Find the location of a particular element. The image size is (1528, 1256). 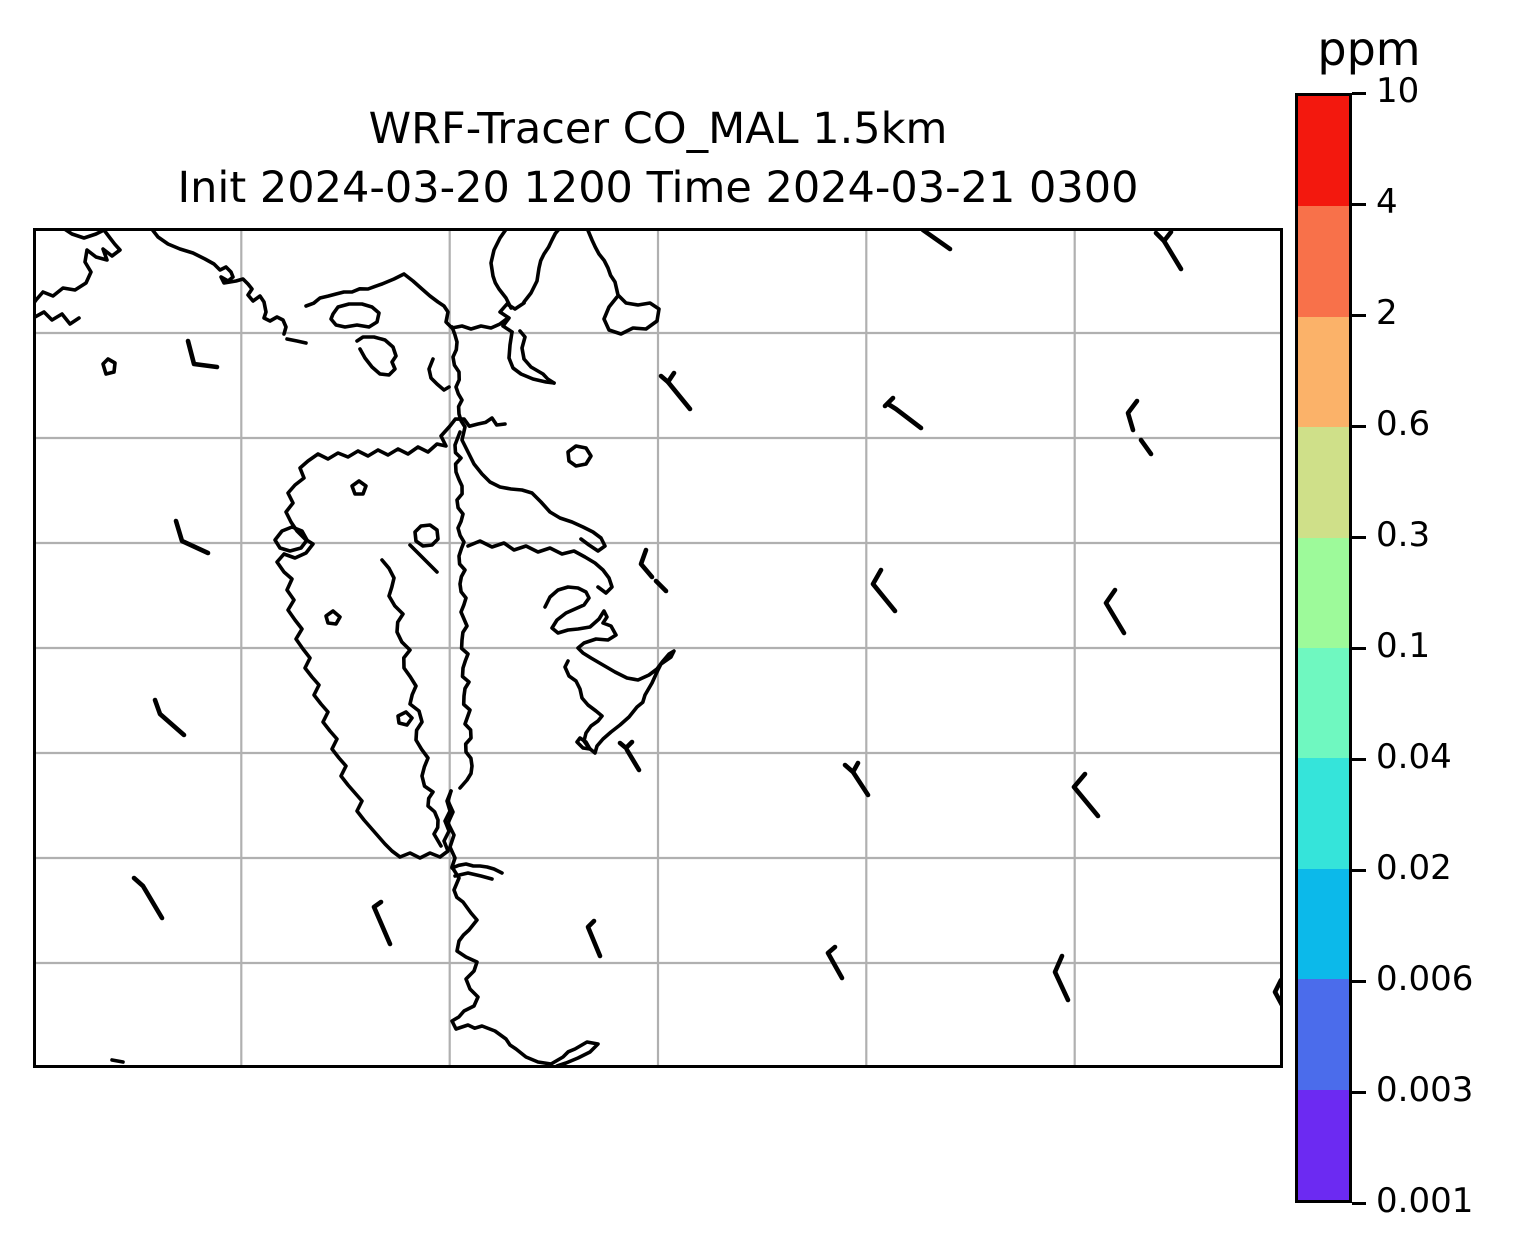

colorbar-tick-label: 0.1 is located at coordinates (1403, 646).